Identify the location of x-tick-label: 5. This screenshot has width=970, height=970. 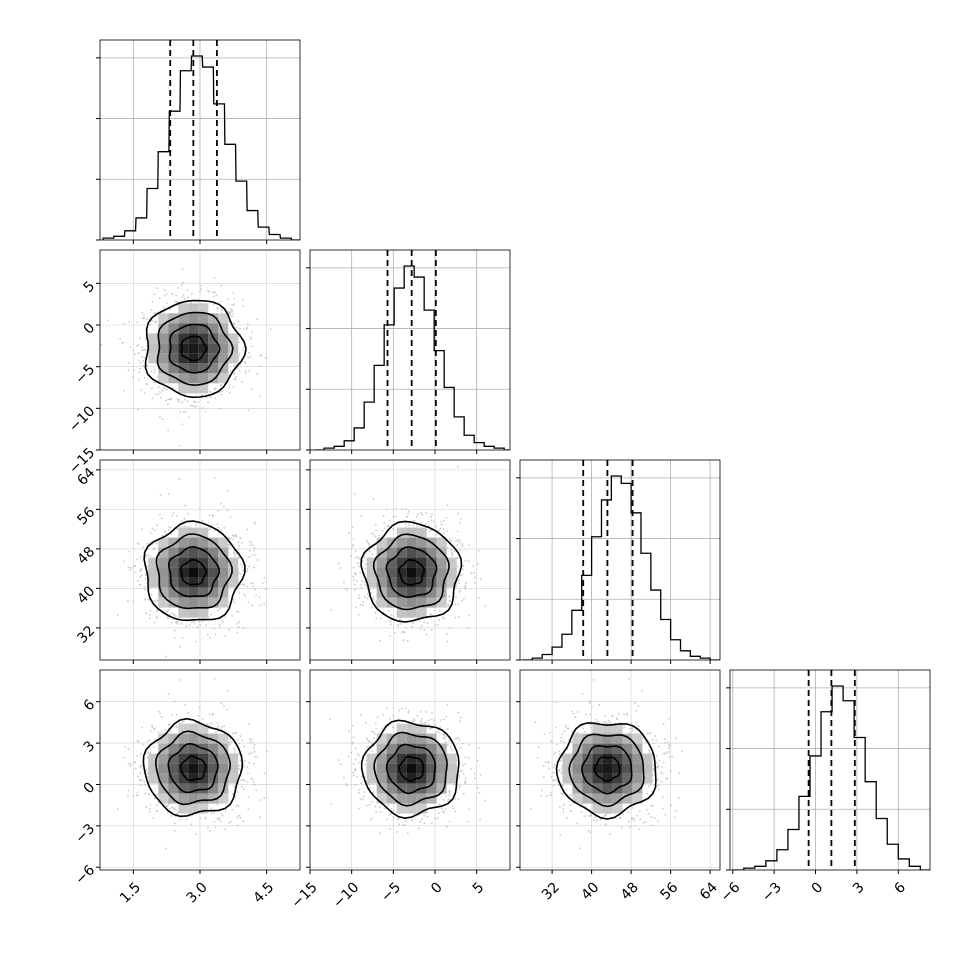
(479, 888).